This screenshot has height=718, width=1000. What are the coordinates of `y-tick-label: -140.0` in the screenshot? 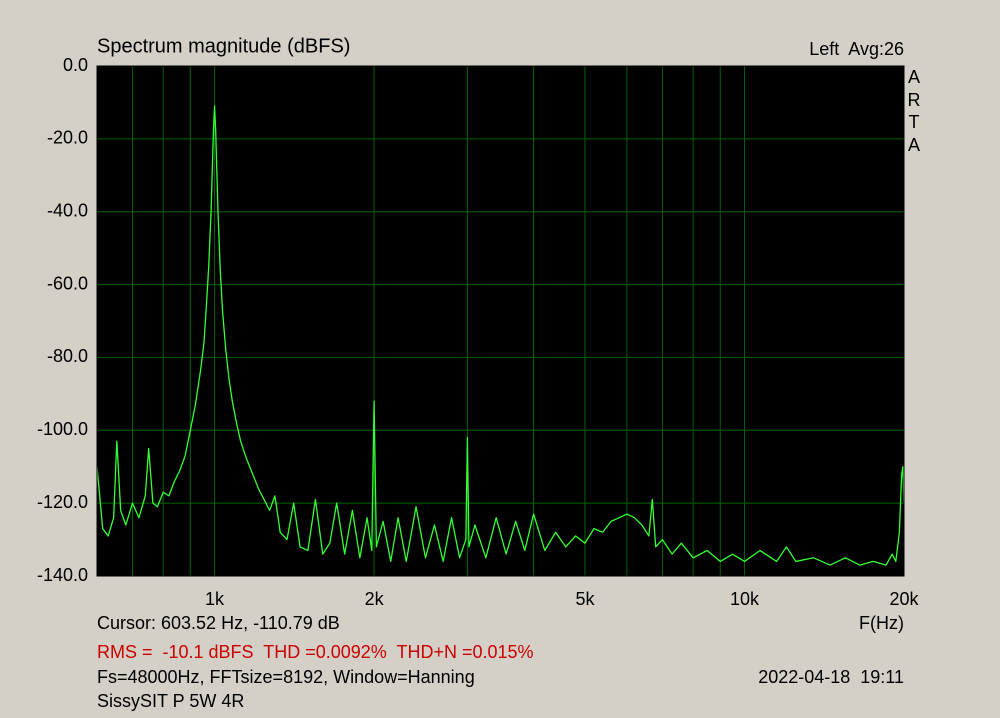 It's located at (62, 575).